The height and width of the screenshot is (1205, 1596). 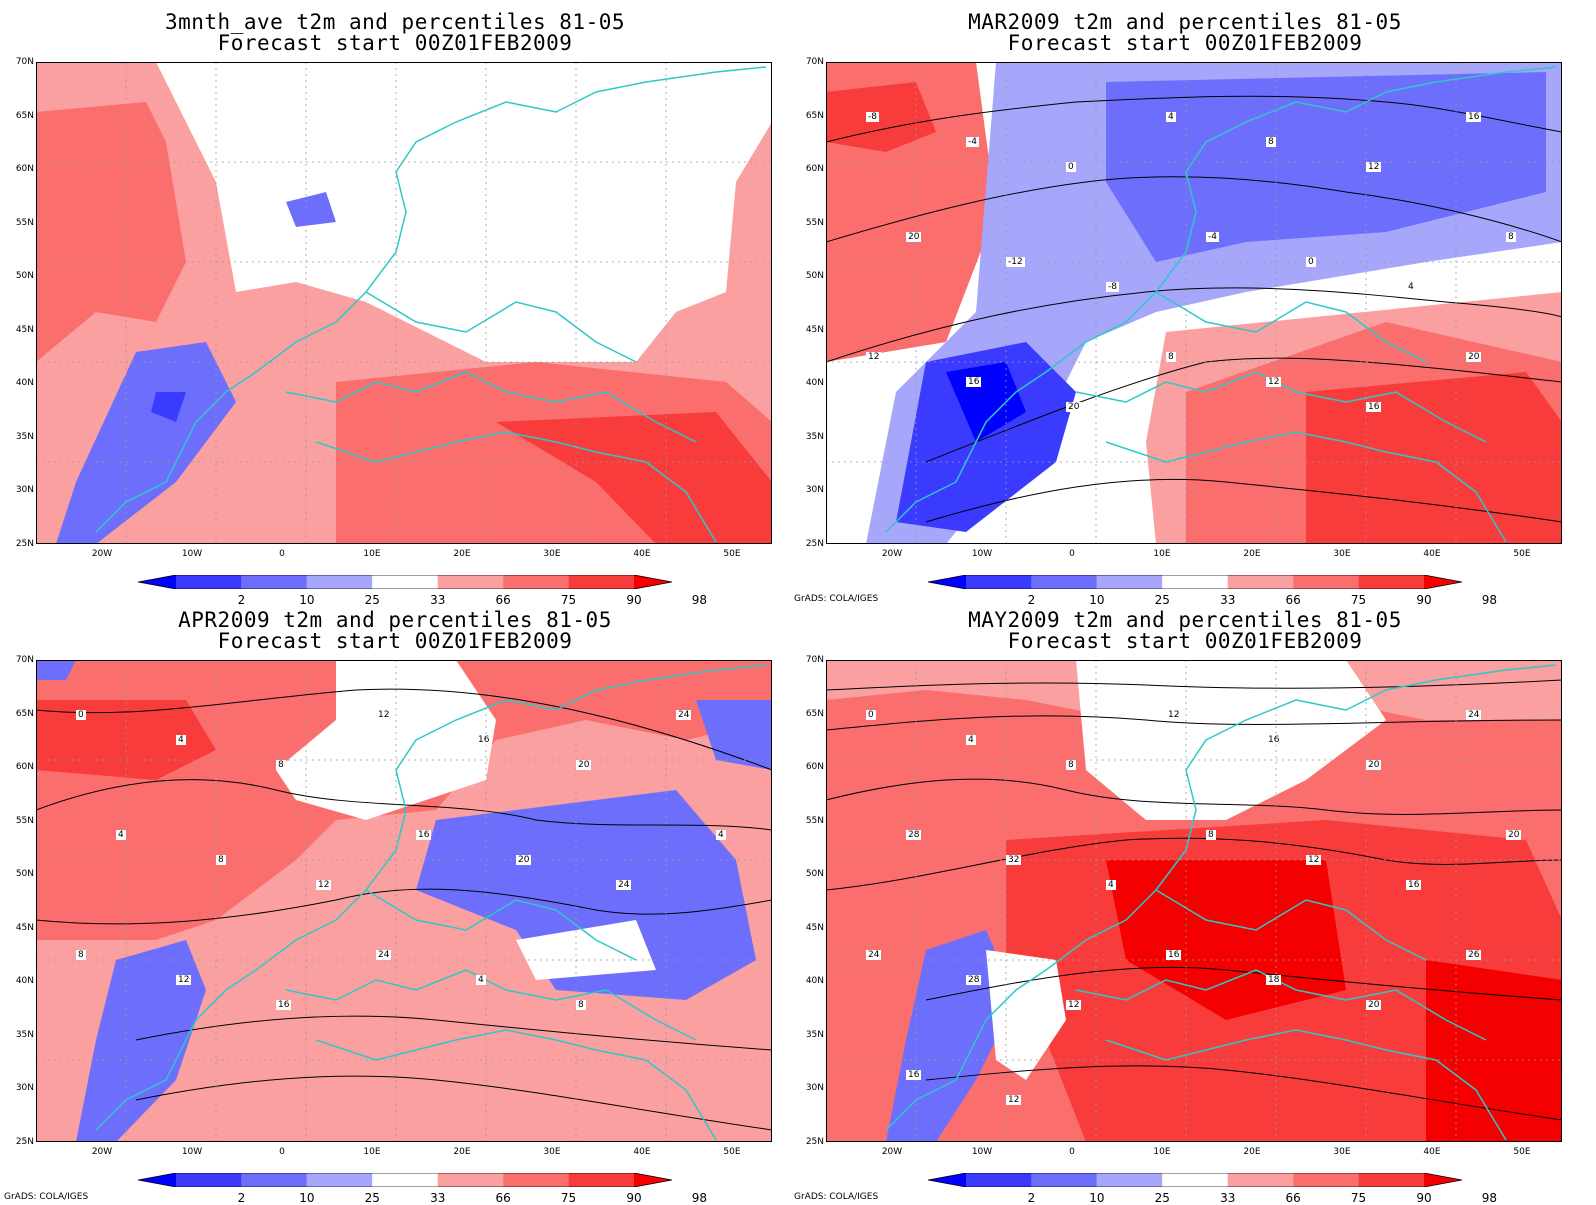 What do you see at coordinates (111, 232) in the screenshot?
I see `shade-above` at bounding box center [111, 232].